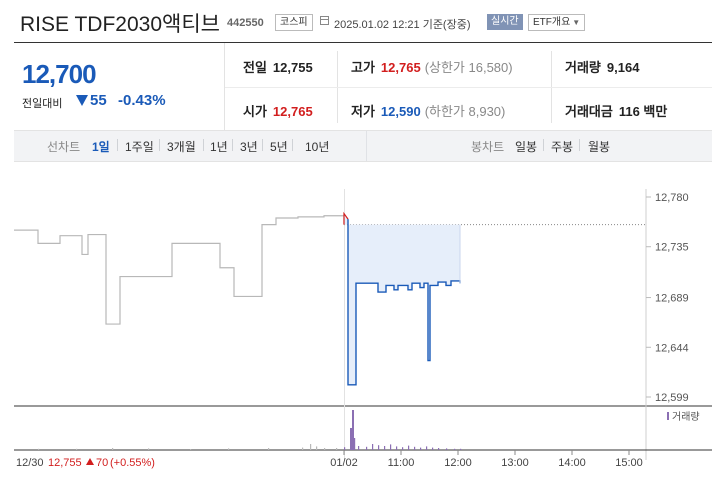 This screenshot has height=484, width=712. I want to click on period-5y: 5년, so click(279, 147).